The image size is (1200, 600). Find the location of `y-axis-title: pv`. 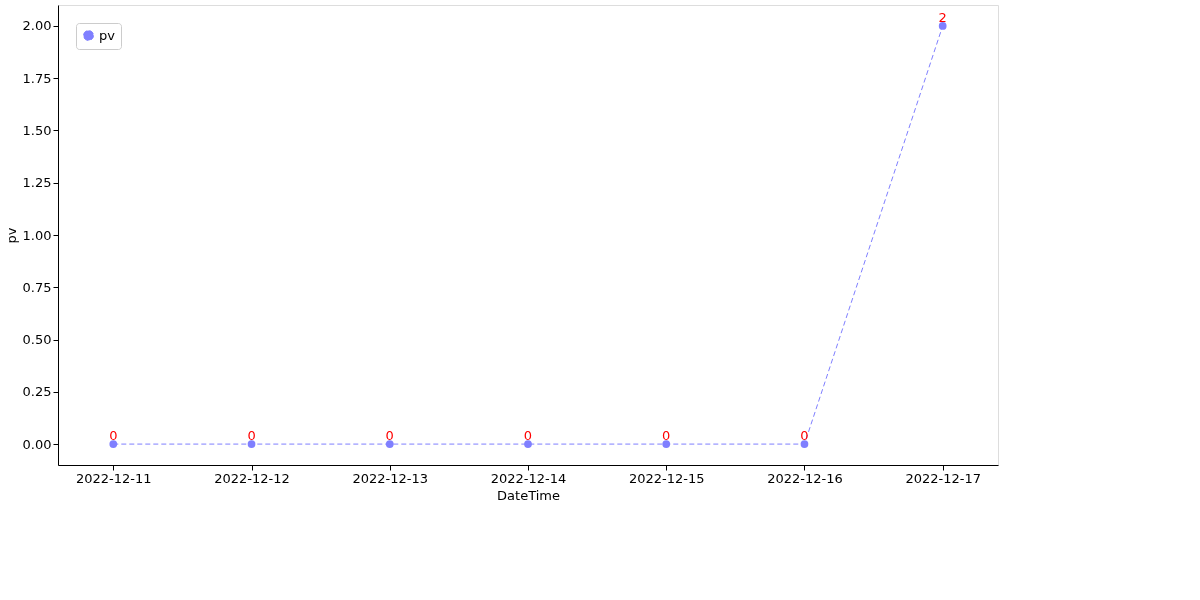

y-axis-title: pv is located at coordinates (11, 235).